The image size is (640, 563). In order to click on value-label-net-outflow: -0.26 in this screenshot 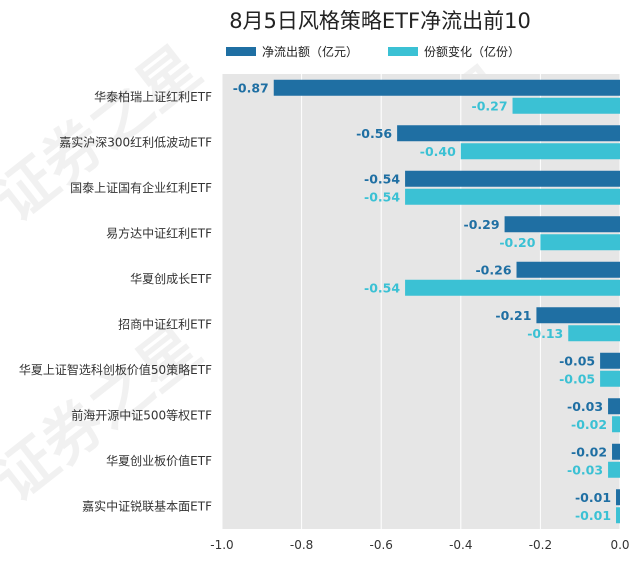, I will do `click(493, 269)`.